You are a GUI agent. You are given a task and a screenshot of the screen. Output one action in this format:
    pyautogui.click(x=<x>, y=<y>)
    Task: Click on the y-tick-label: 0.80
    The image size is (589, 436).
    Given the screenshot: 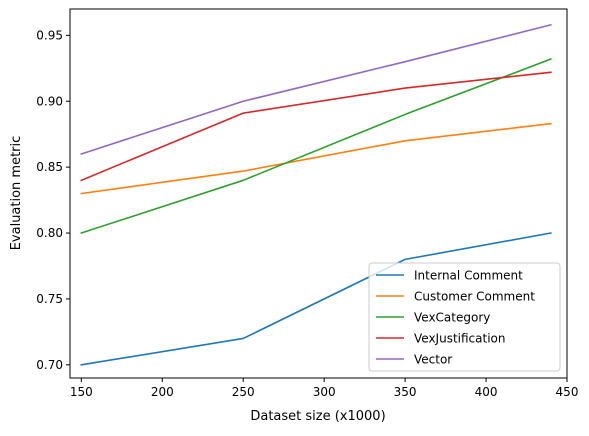 What is the action you would take?
    pyautogui.click(x=49, y=233)
    